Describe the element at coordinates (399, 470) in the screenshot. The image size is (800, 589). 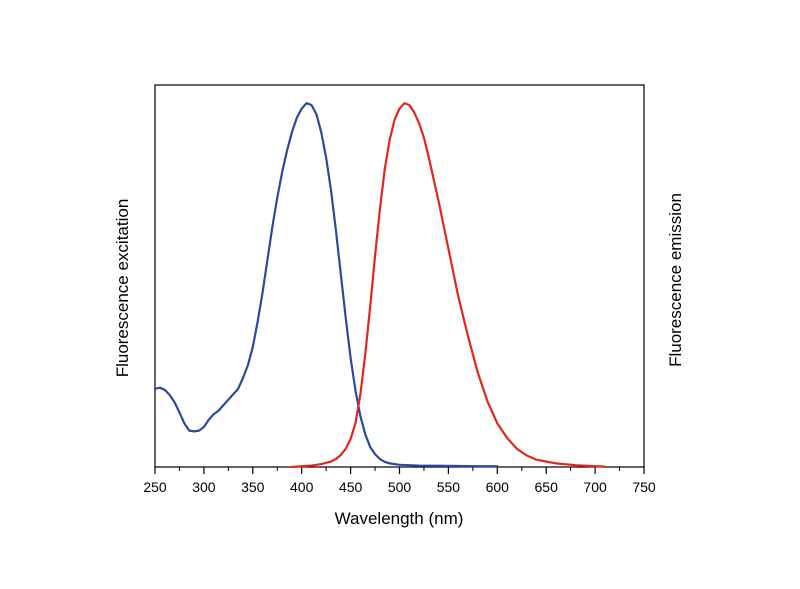
I see `x-axis-ticks` at that location.